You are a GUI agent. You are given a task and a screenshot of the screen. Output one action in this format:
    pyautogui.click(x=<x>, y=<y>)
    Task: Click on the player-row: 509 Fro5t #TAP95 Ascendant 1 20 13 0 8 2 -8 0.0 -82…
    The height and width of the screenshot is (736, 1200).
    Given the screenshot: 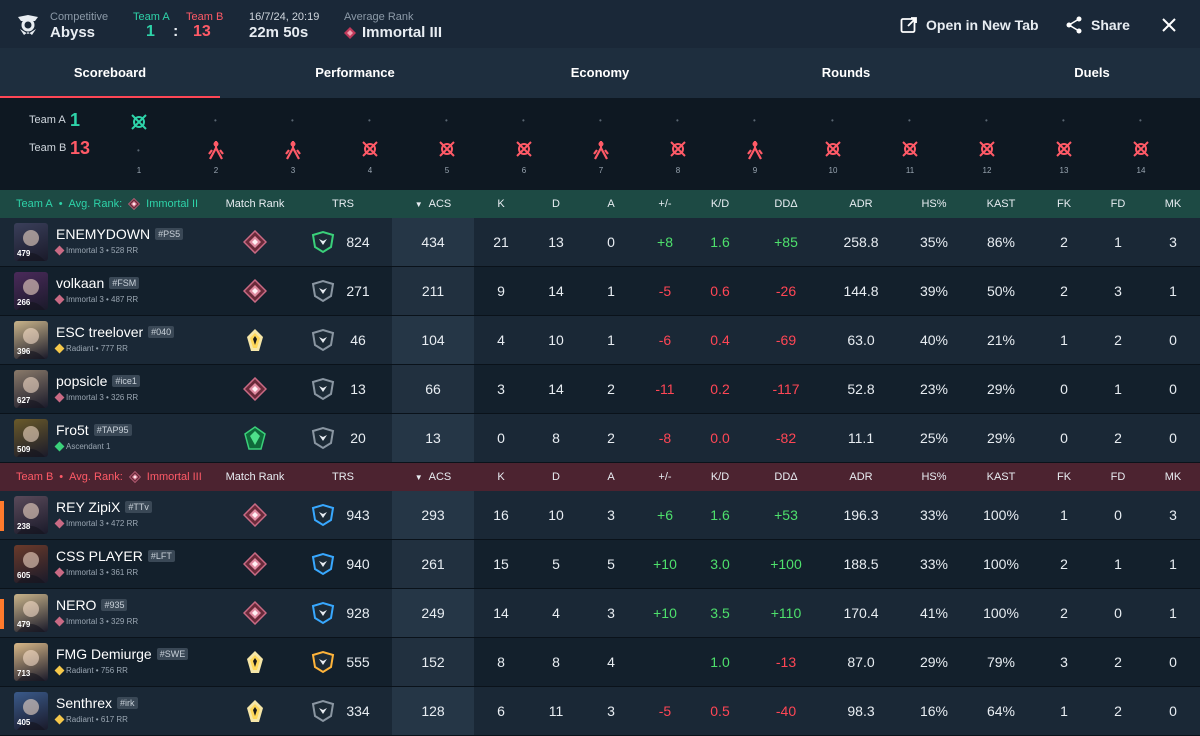 What is the action you would take?
    pyautogui.click(x=600, y=438)
    